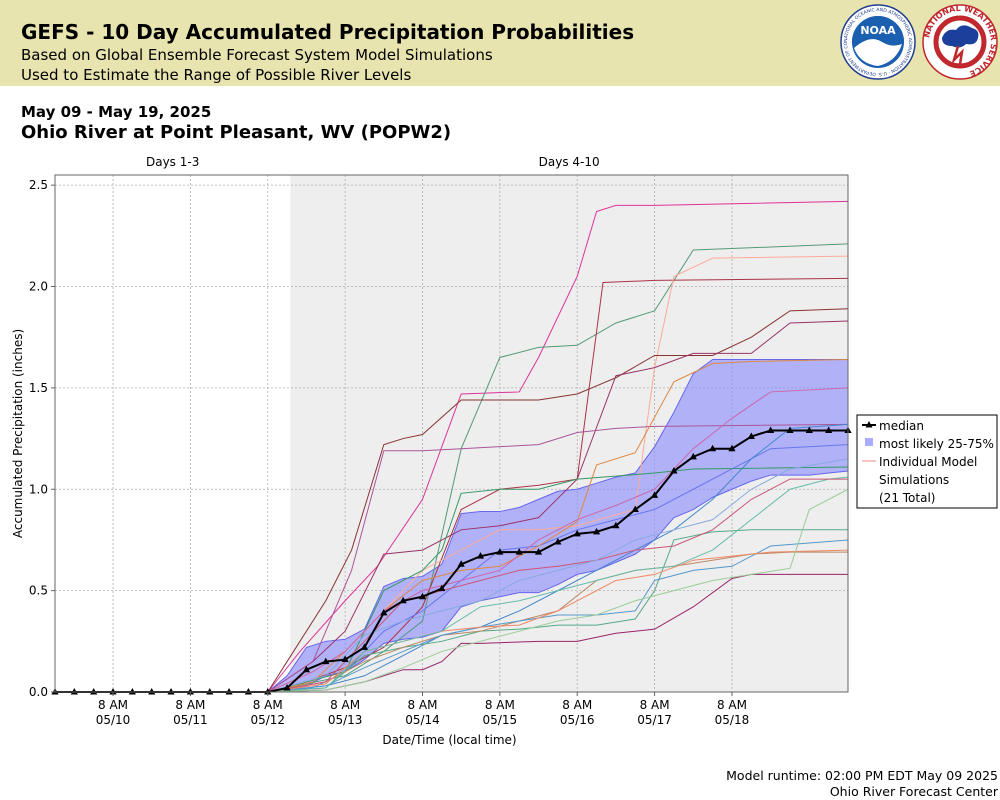 This screenshot has height=800, width=1000. I want to click on model-runtime: Model runtime: 02:00 PM EDT May 09 2025, so click(862, 775).